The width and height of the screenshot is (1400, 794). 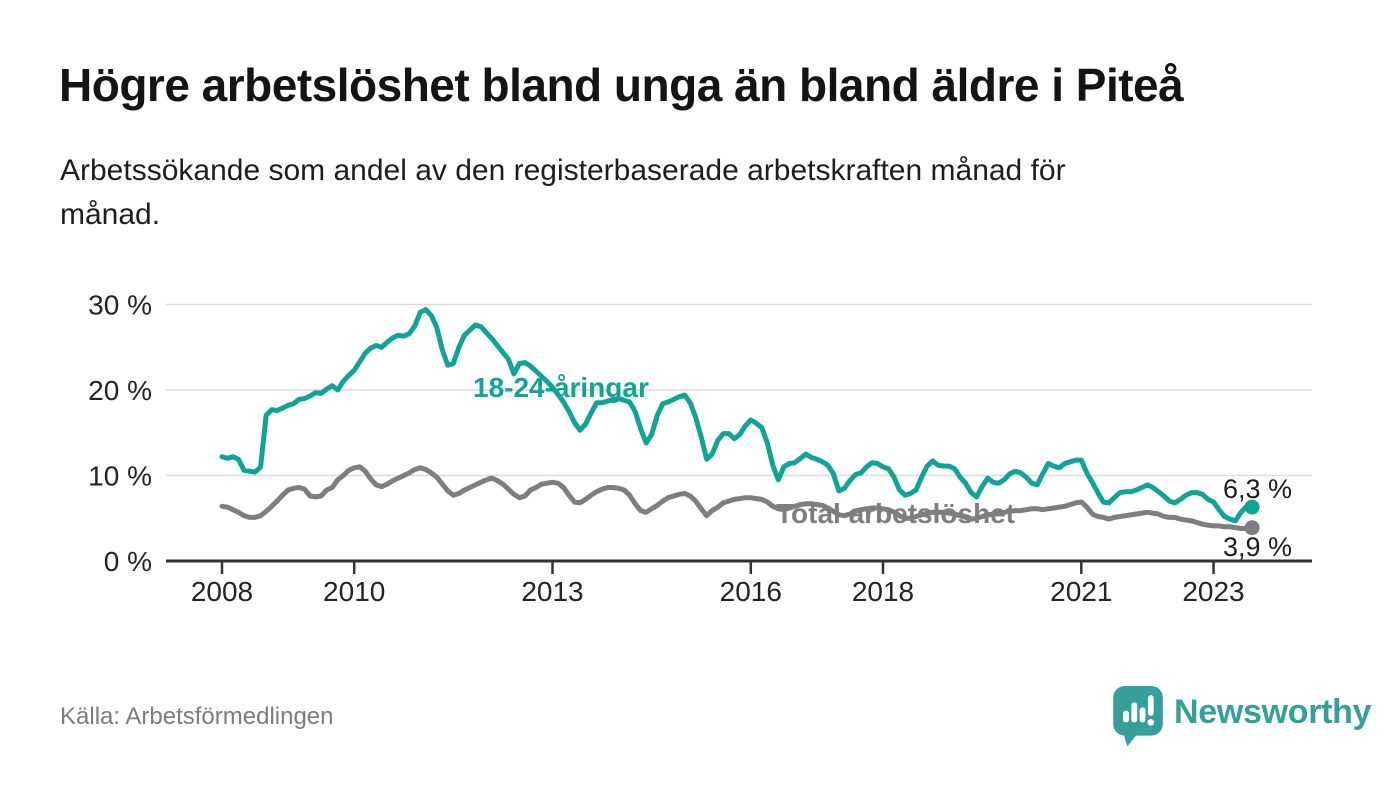 What do you see at coordinates (751, 591) in the screenshot?
I see `svg-text: 2016` at bounding box center [751, 591].